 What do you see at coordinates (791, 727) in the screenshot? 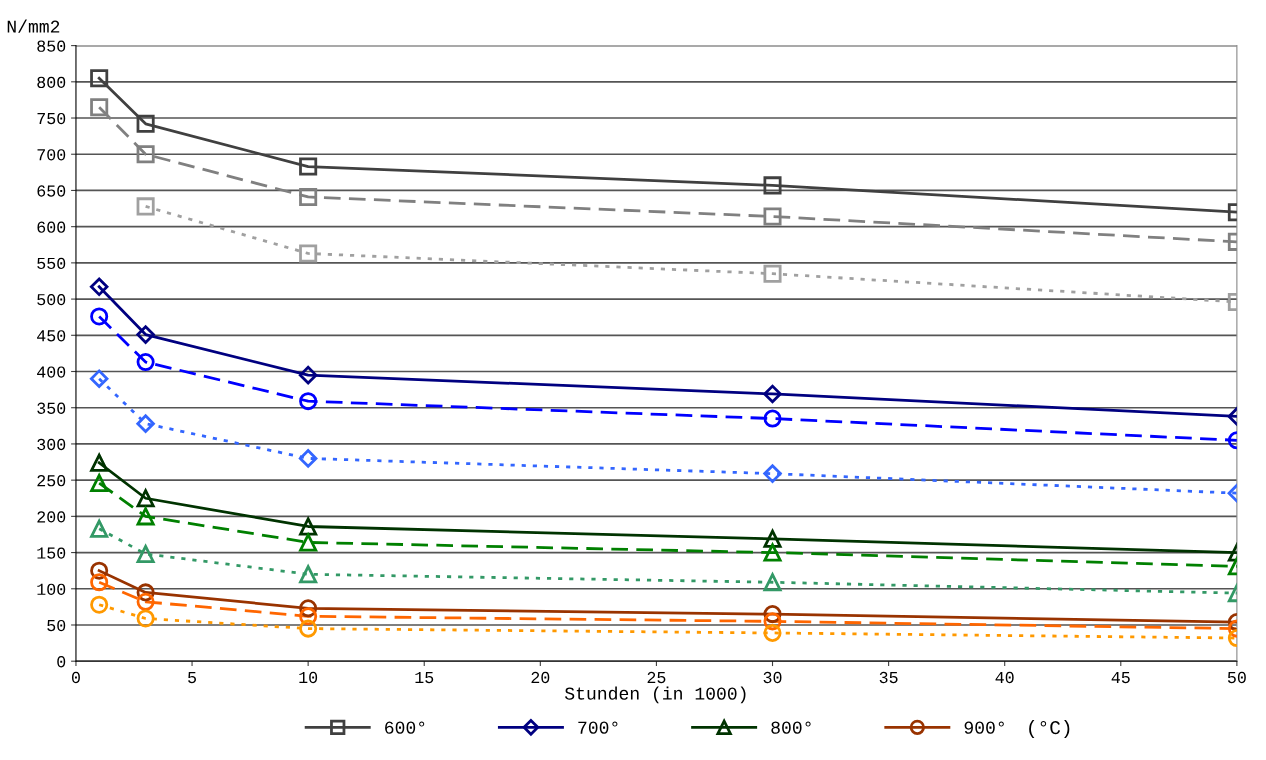
I see `legend-label: 800°` at bounding box center [791, 727].